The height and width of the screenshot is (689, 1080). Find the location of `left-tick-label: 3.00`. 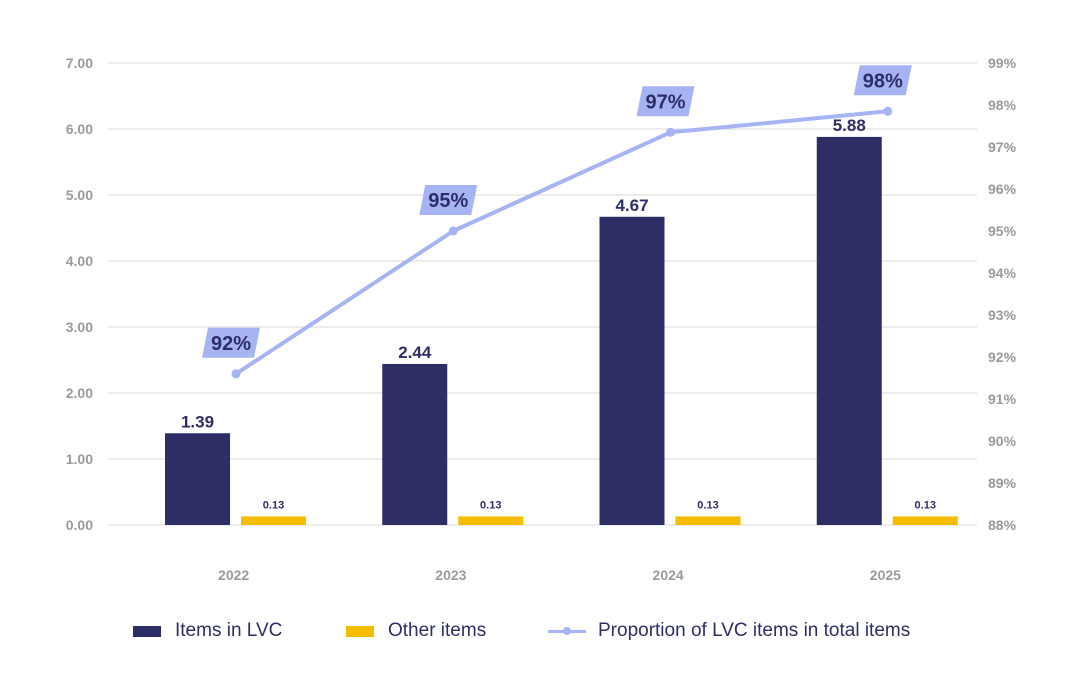

left-tick-label: 3.00 is located at coordinates (79, 327).